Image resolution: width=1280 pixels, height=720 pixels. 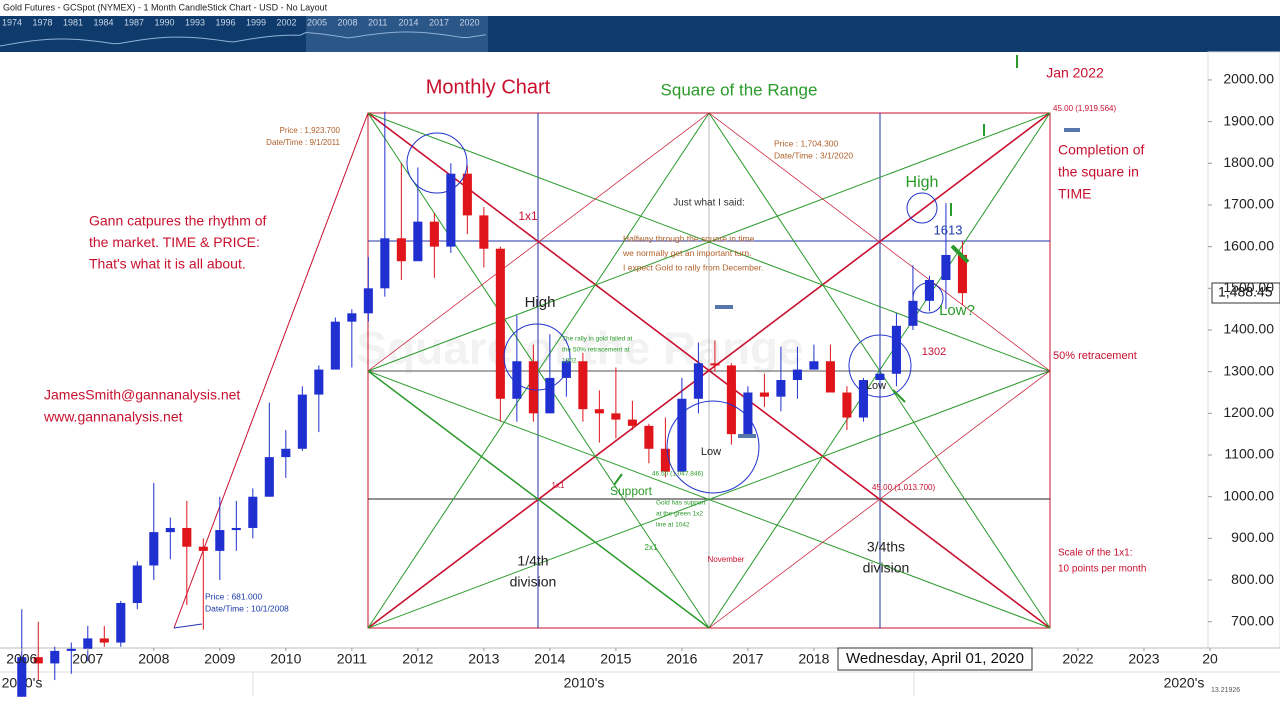 What do you see at coordinates (233, 596) in the screenshot?
I see `annotation: Price : 681.000` at bounding box center [233, 596].